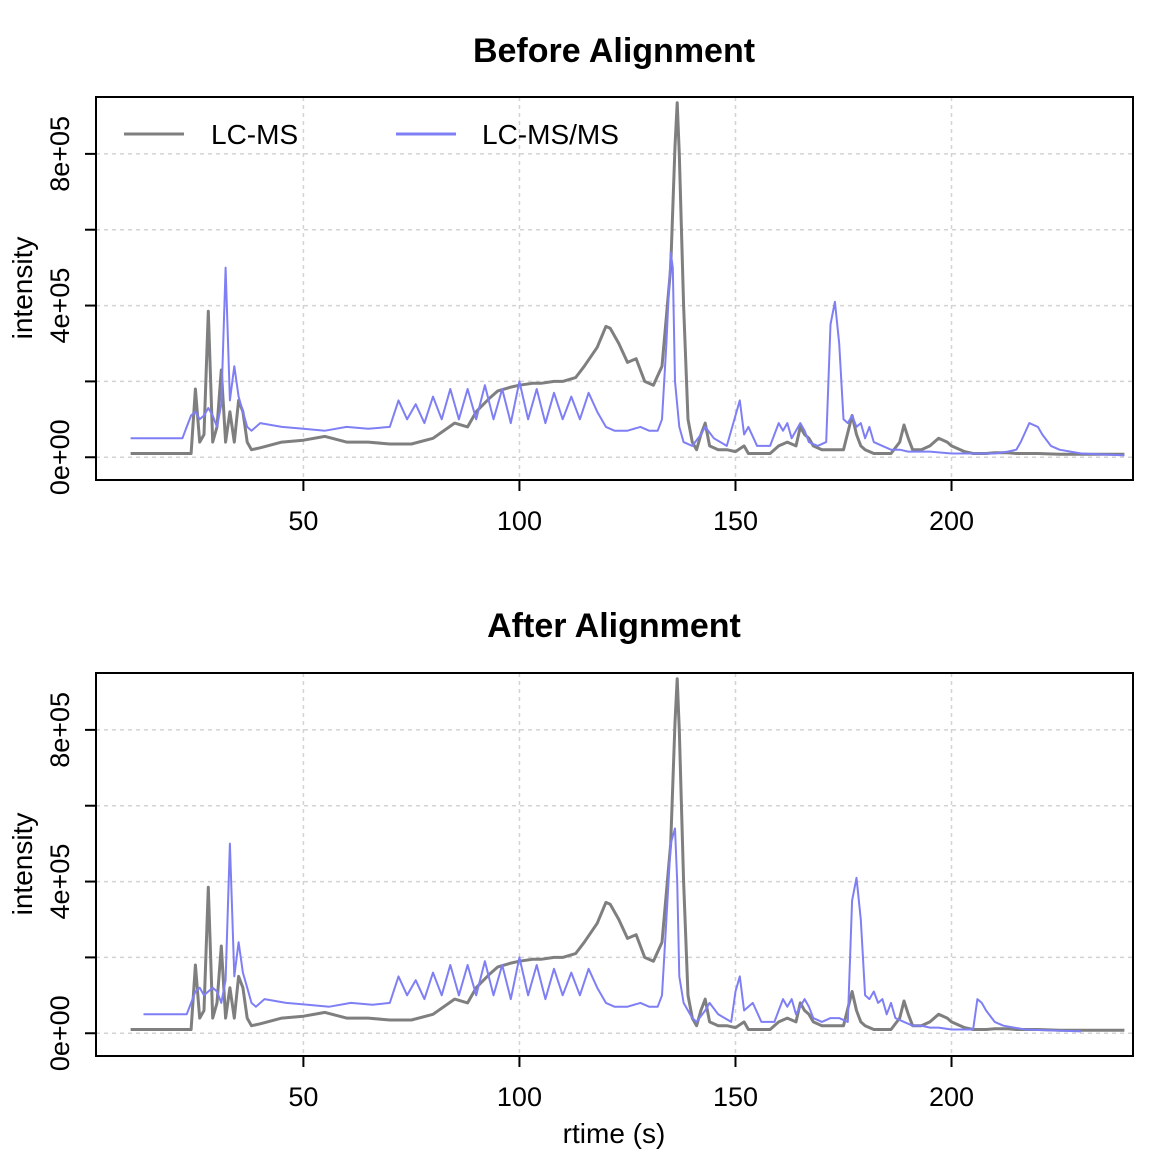  Describe the element at coordinates (612, 930) in the screenshot. I see `series-line-lcmsms` at that location.